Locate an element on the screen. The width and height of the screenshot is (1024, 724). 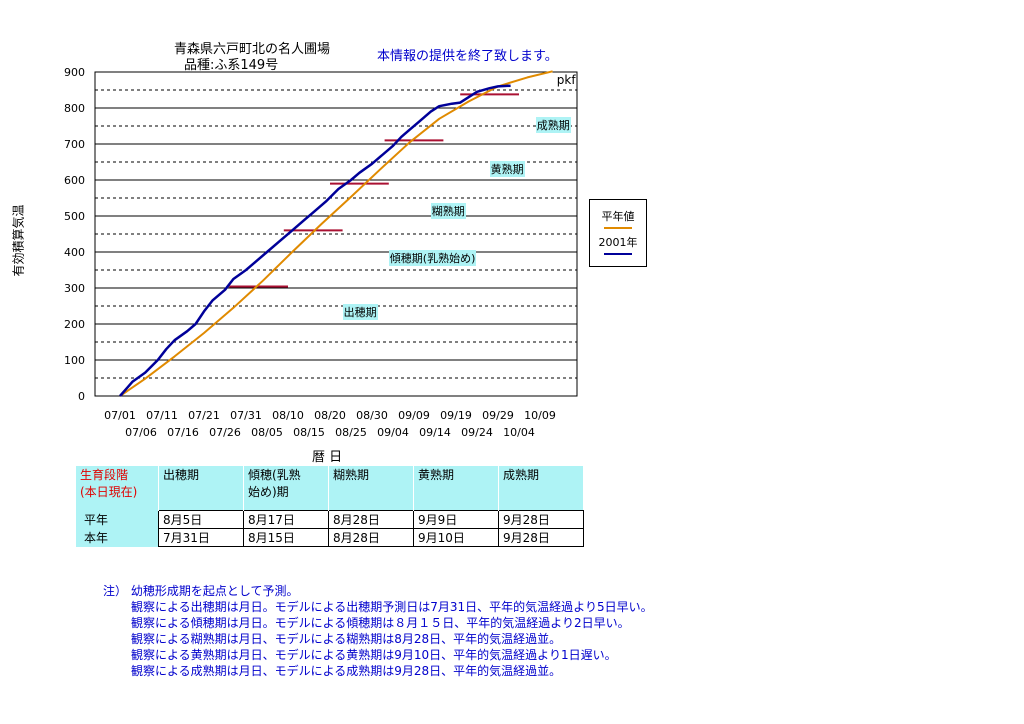
y-axis-label: 有効積算気温 is located at coordinates (18, 240).